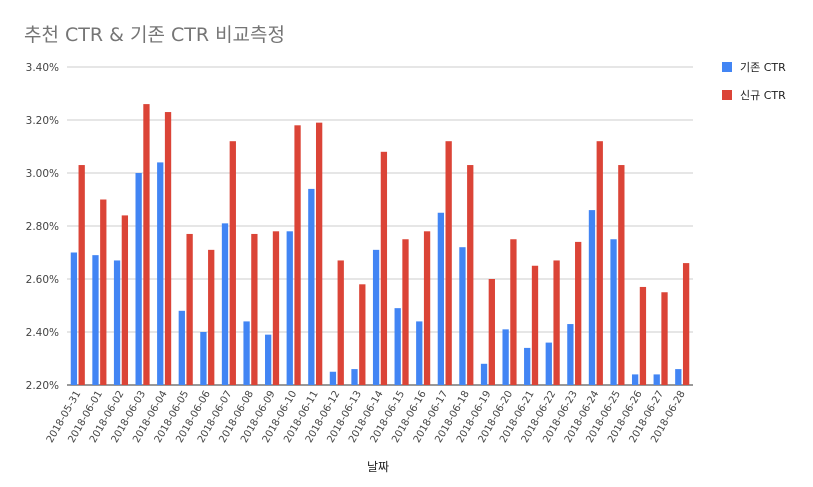  What do you see at coordinates (42, 68) in the screenshot?
I see `y-tick-label: 3.40%` at bounding box center [42, 68].